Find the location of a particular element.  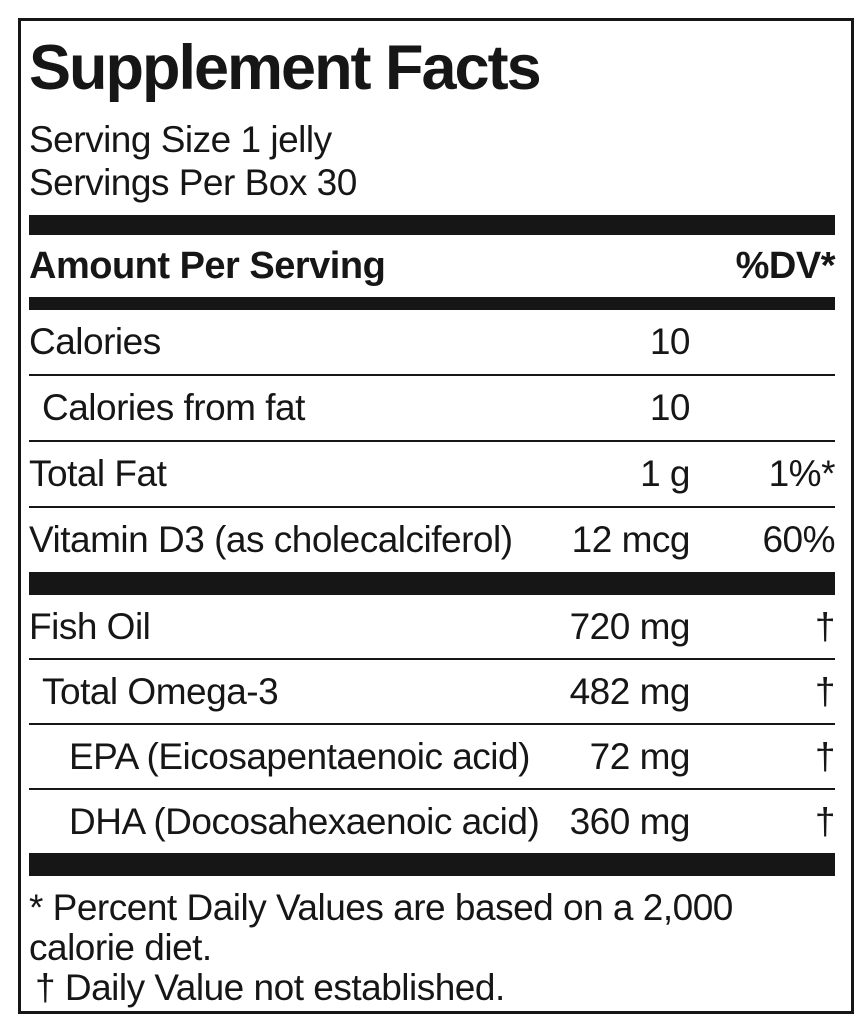

nutrient-name: Calories from fat is located at coordinates (173, 407).